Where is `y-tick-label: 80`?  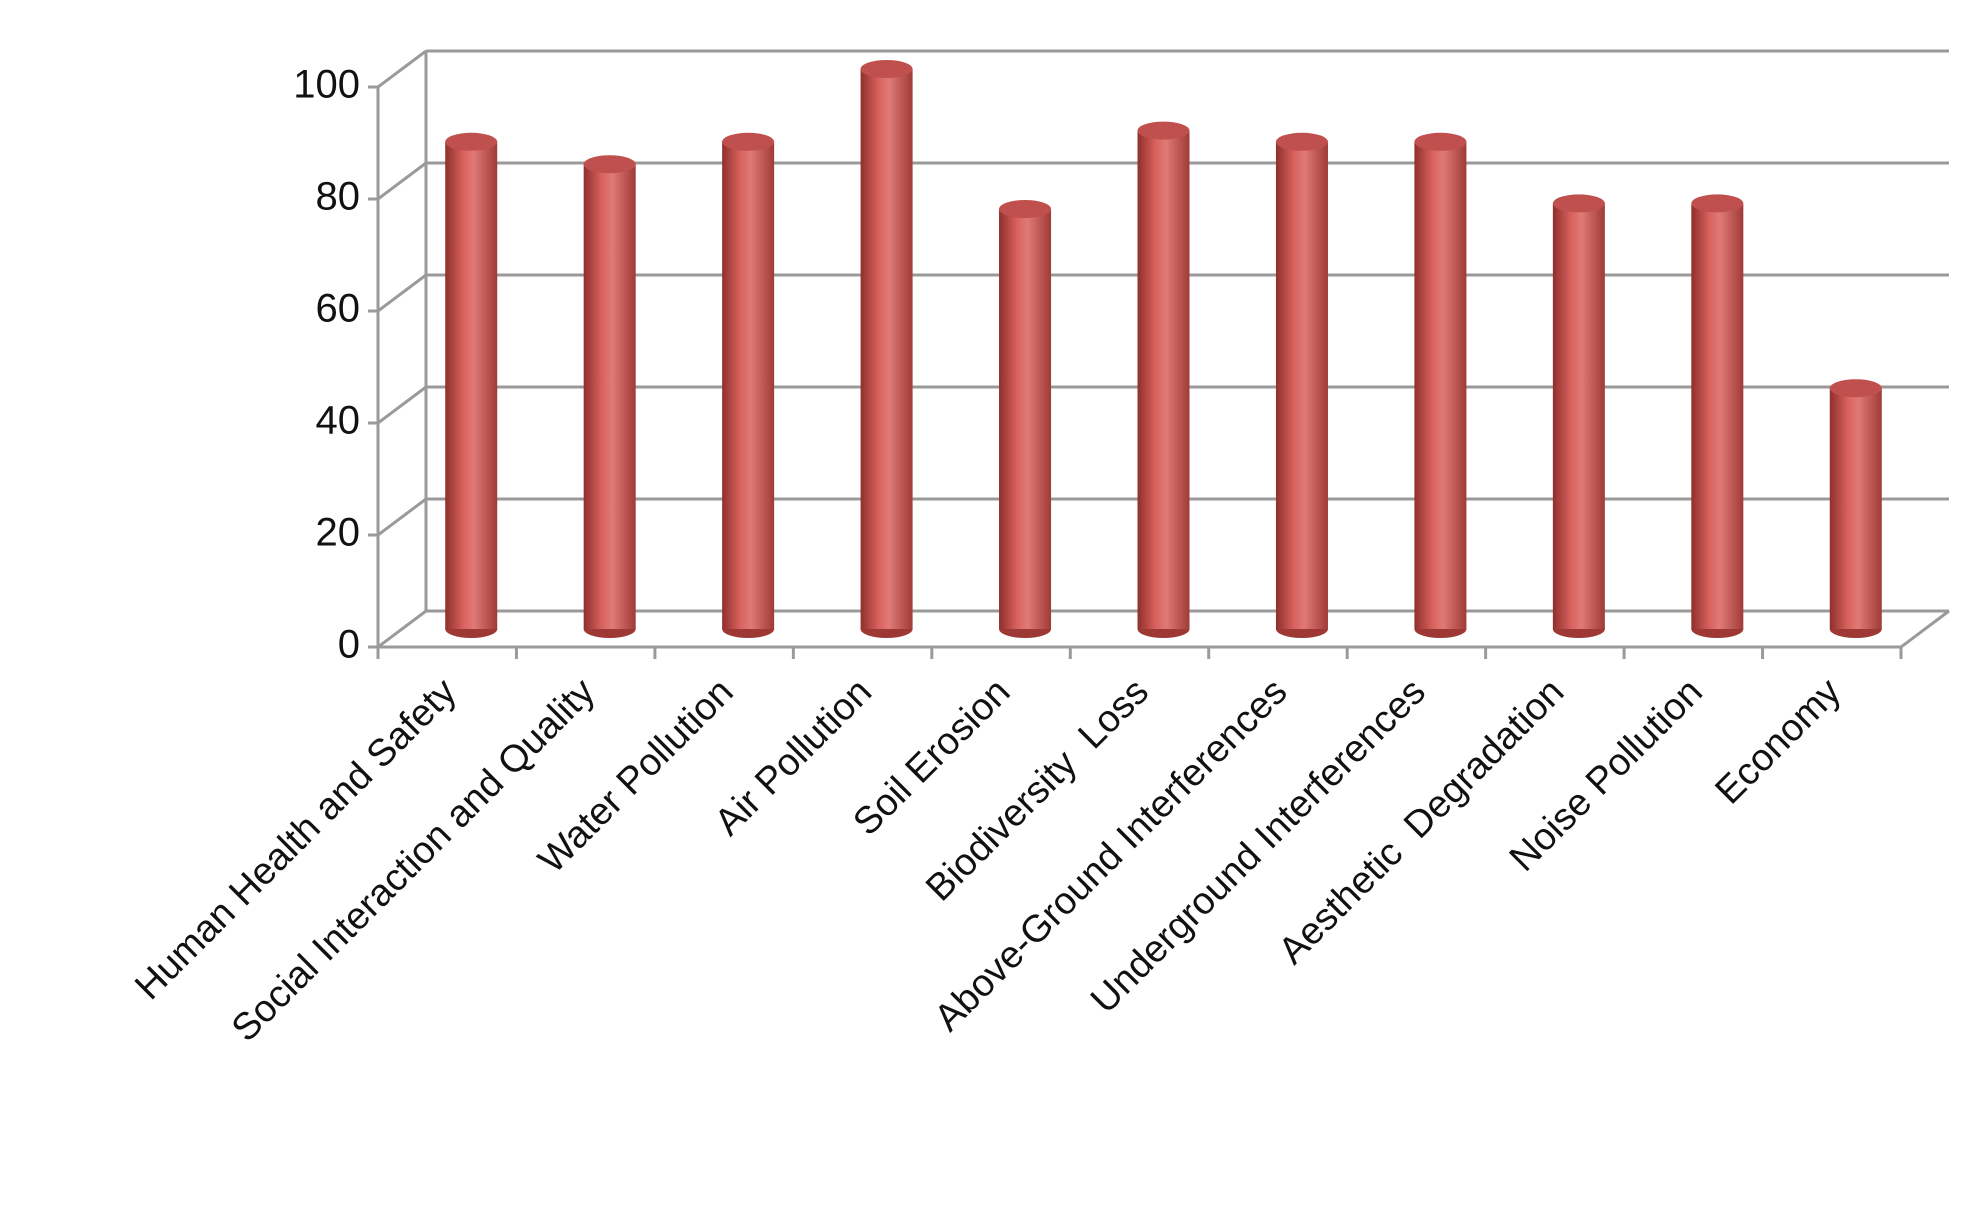 y-tick-label: 80 is located at coordinates (338, 197).